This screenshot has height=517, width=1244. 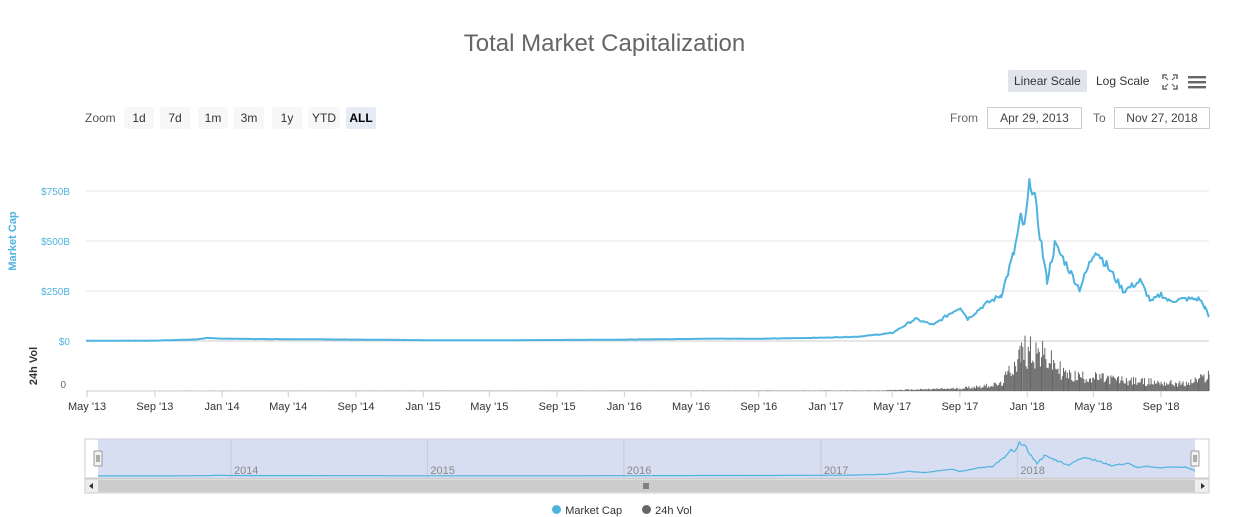 What do you see at coordinates (1093, 407) in the screenshot?
I see `x-tick-label: May '18` at bounding box center [1093, 407].